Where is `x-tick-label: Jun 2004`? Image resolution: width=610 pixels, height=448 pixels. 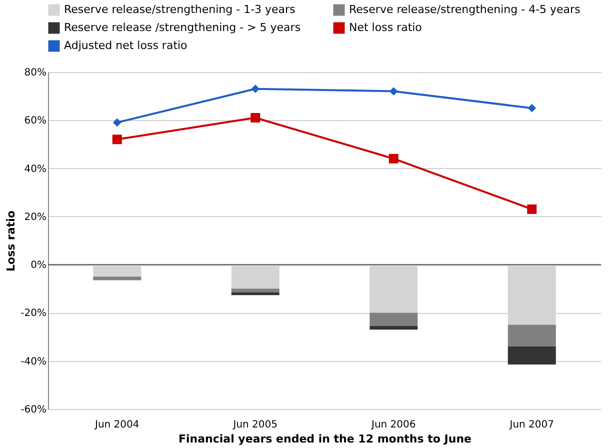
x-tick-label: Jun 2004 is located at coordinates (117, 425).